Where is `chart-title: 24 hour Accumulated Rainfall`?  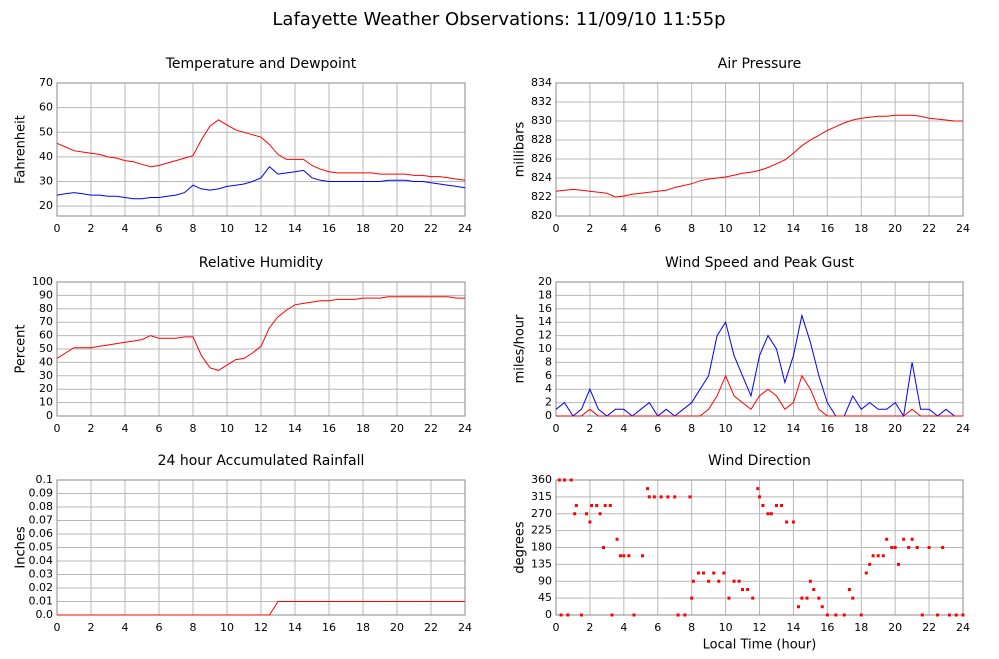
chart-title: 24 hour Accumulated Rainfall is located at coordinates (261, 461).